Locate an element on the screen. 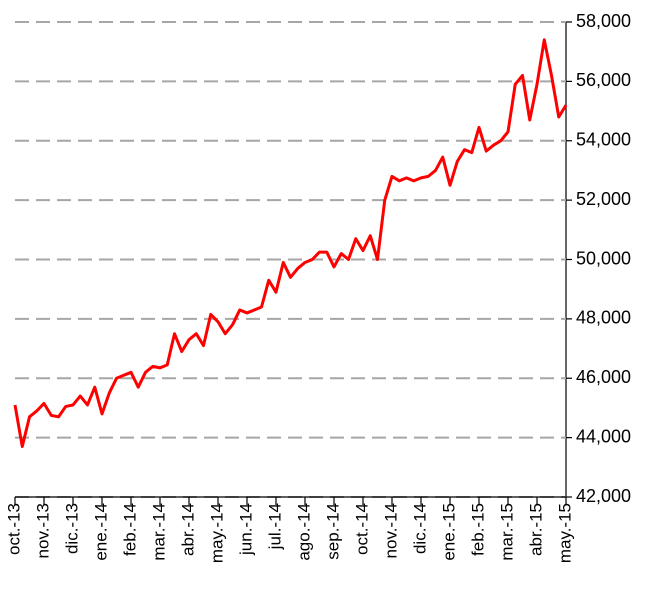 The width and height of the screenshot is (666, 601). x-tick-label: abr.-15 is located at coordinates (535, 529).